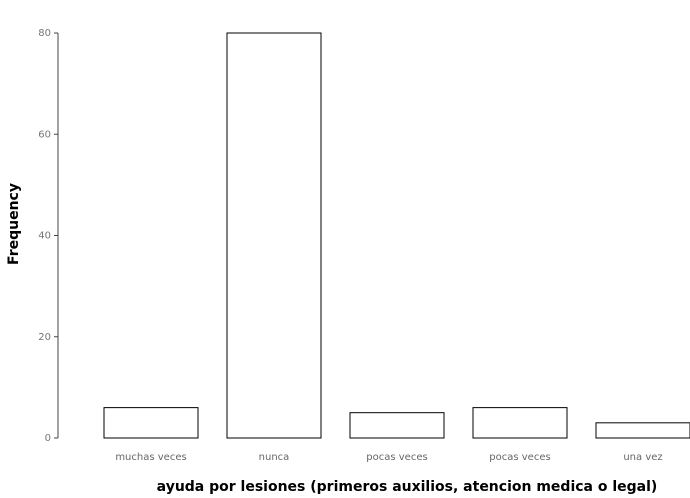  I want to click on x-tick-label: muchas veces, so click(150, 457).